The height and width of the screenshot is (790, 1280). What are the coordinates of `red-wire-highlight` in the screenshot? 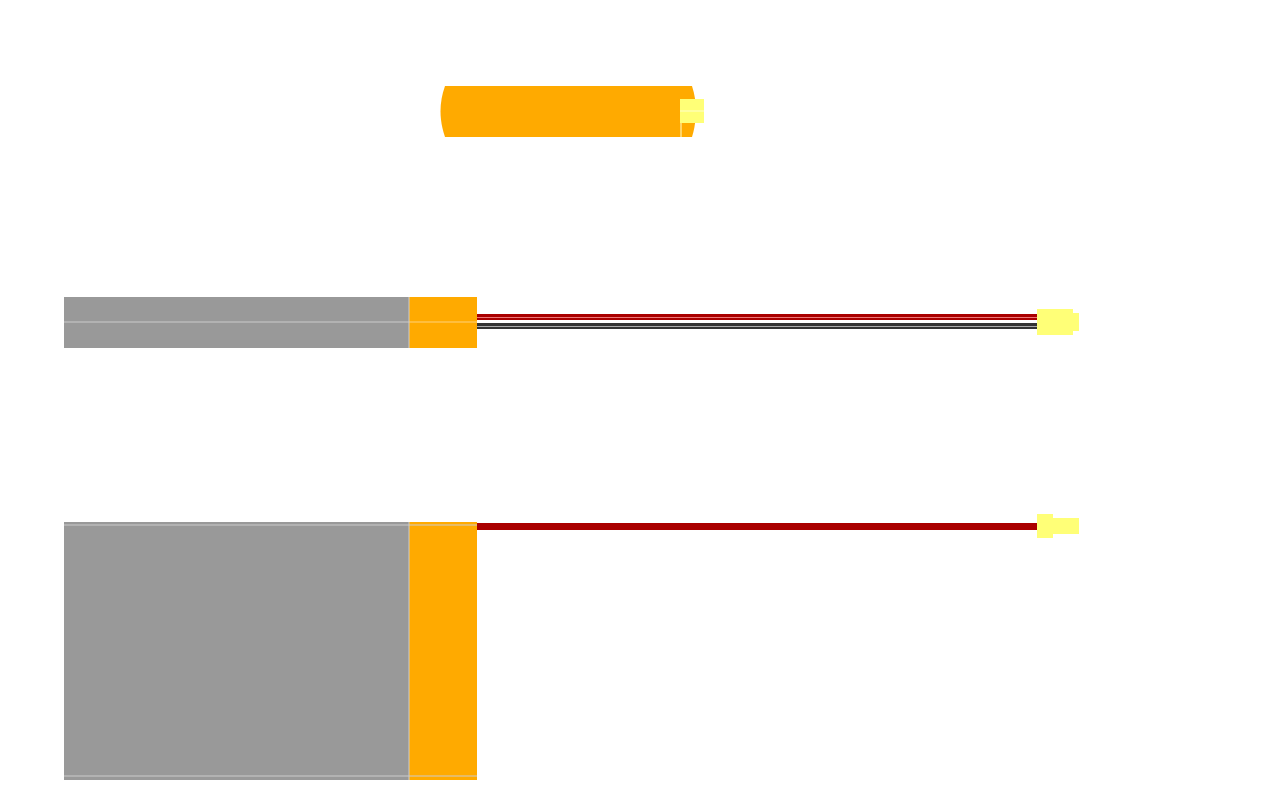 It's located at (757, 317).